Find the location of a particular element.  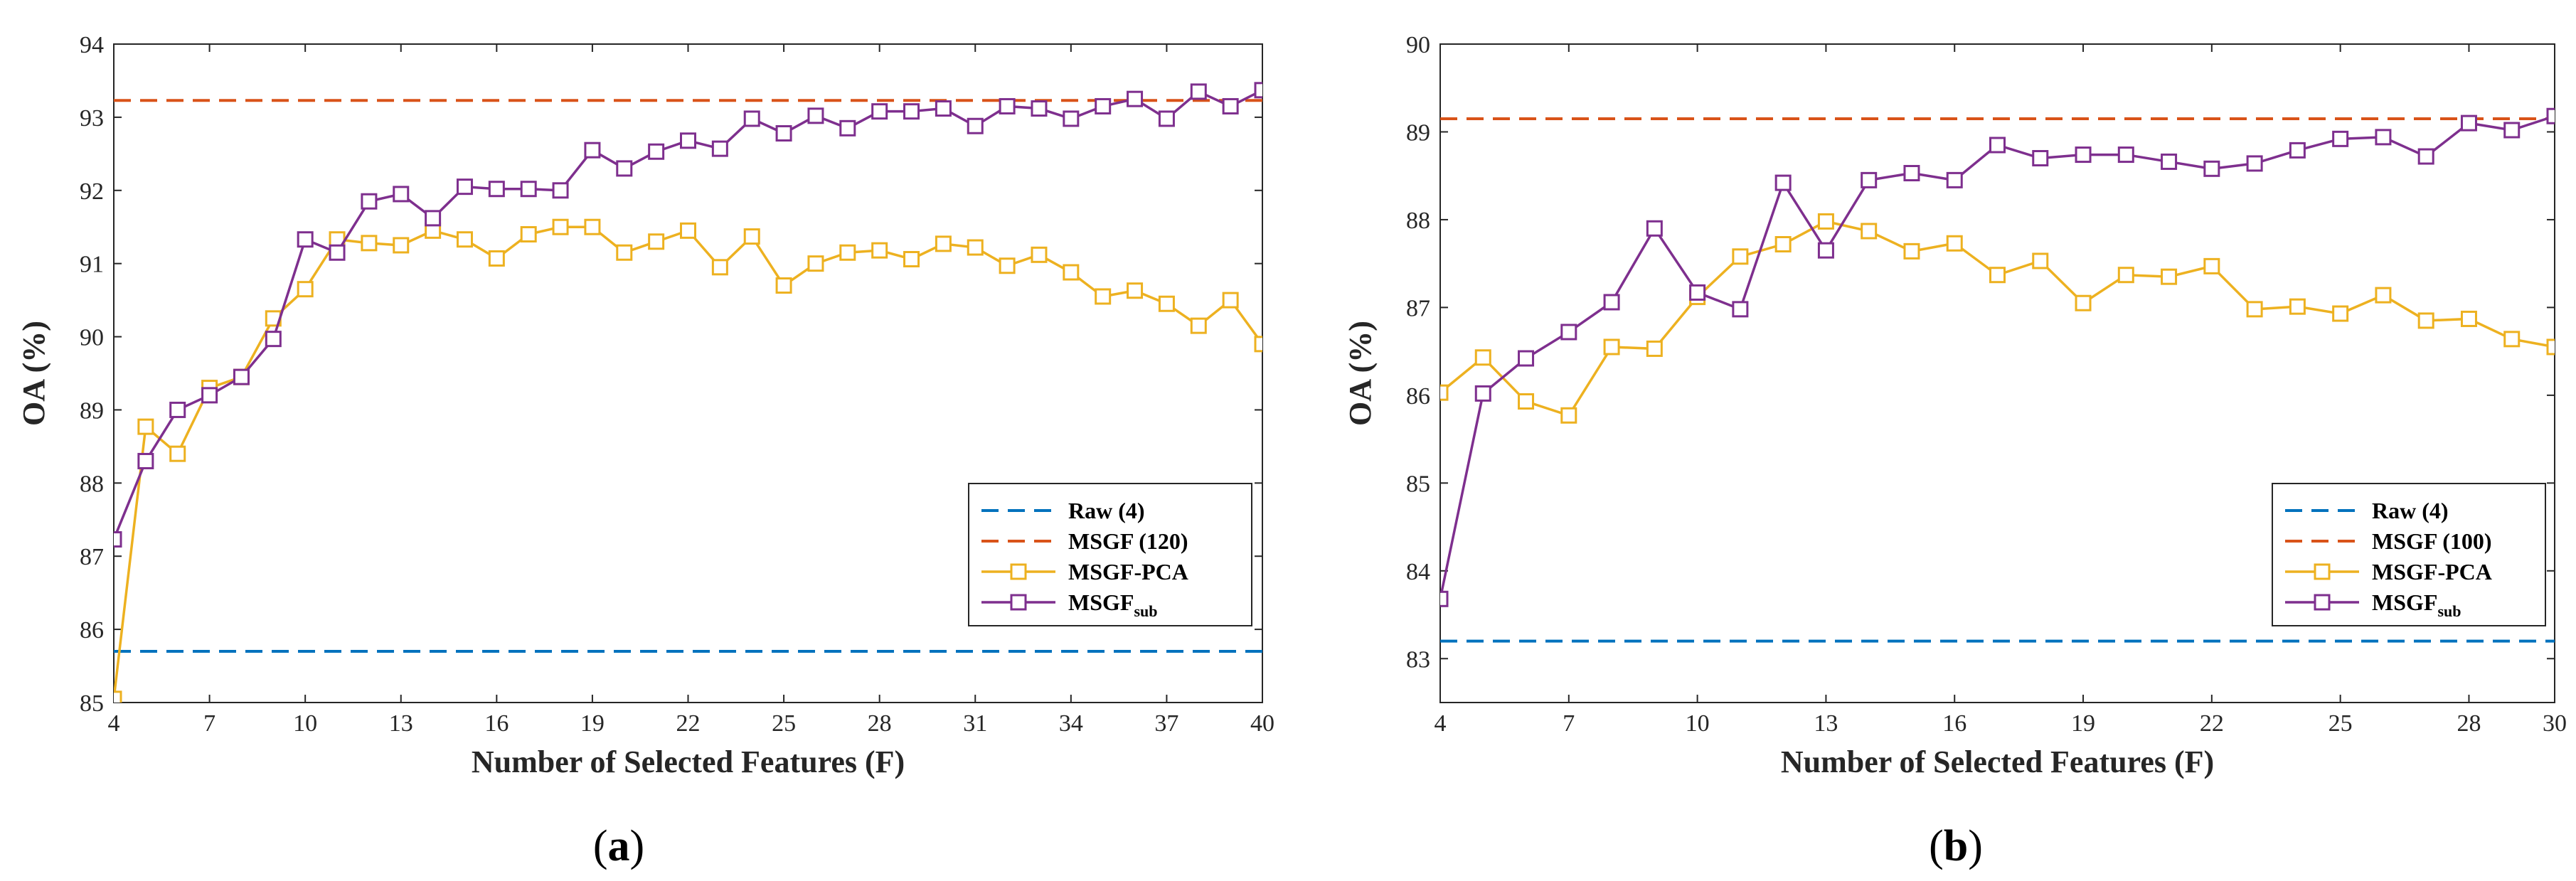

x-tick-label: 37 is located at coordinates (1166, 723).